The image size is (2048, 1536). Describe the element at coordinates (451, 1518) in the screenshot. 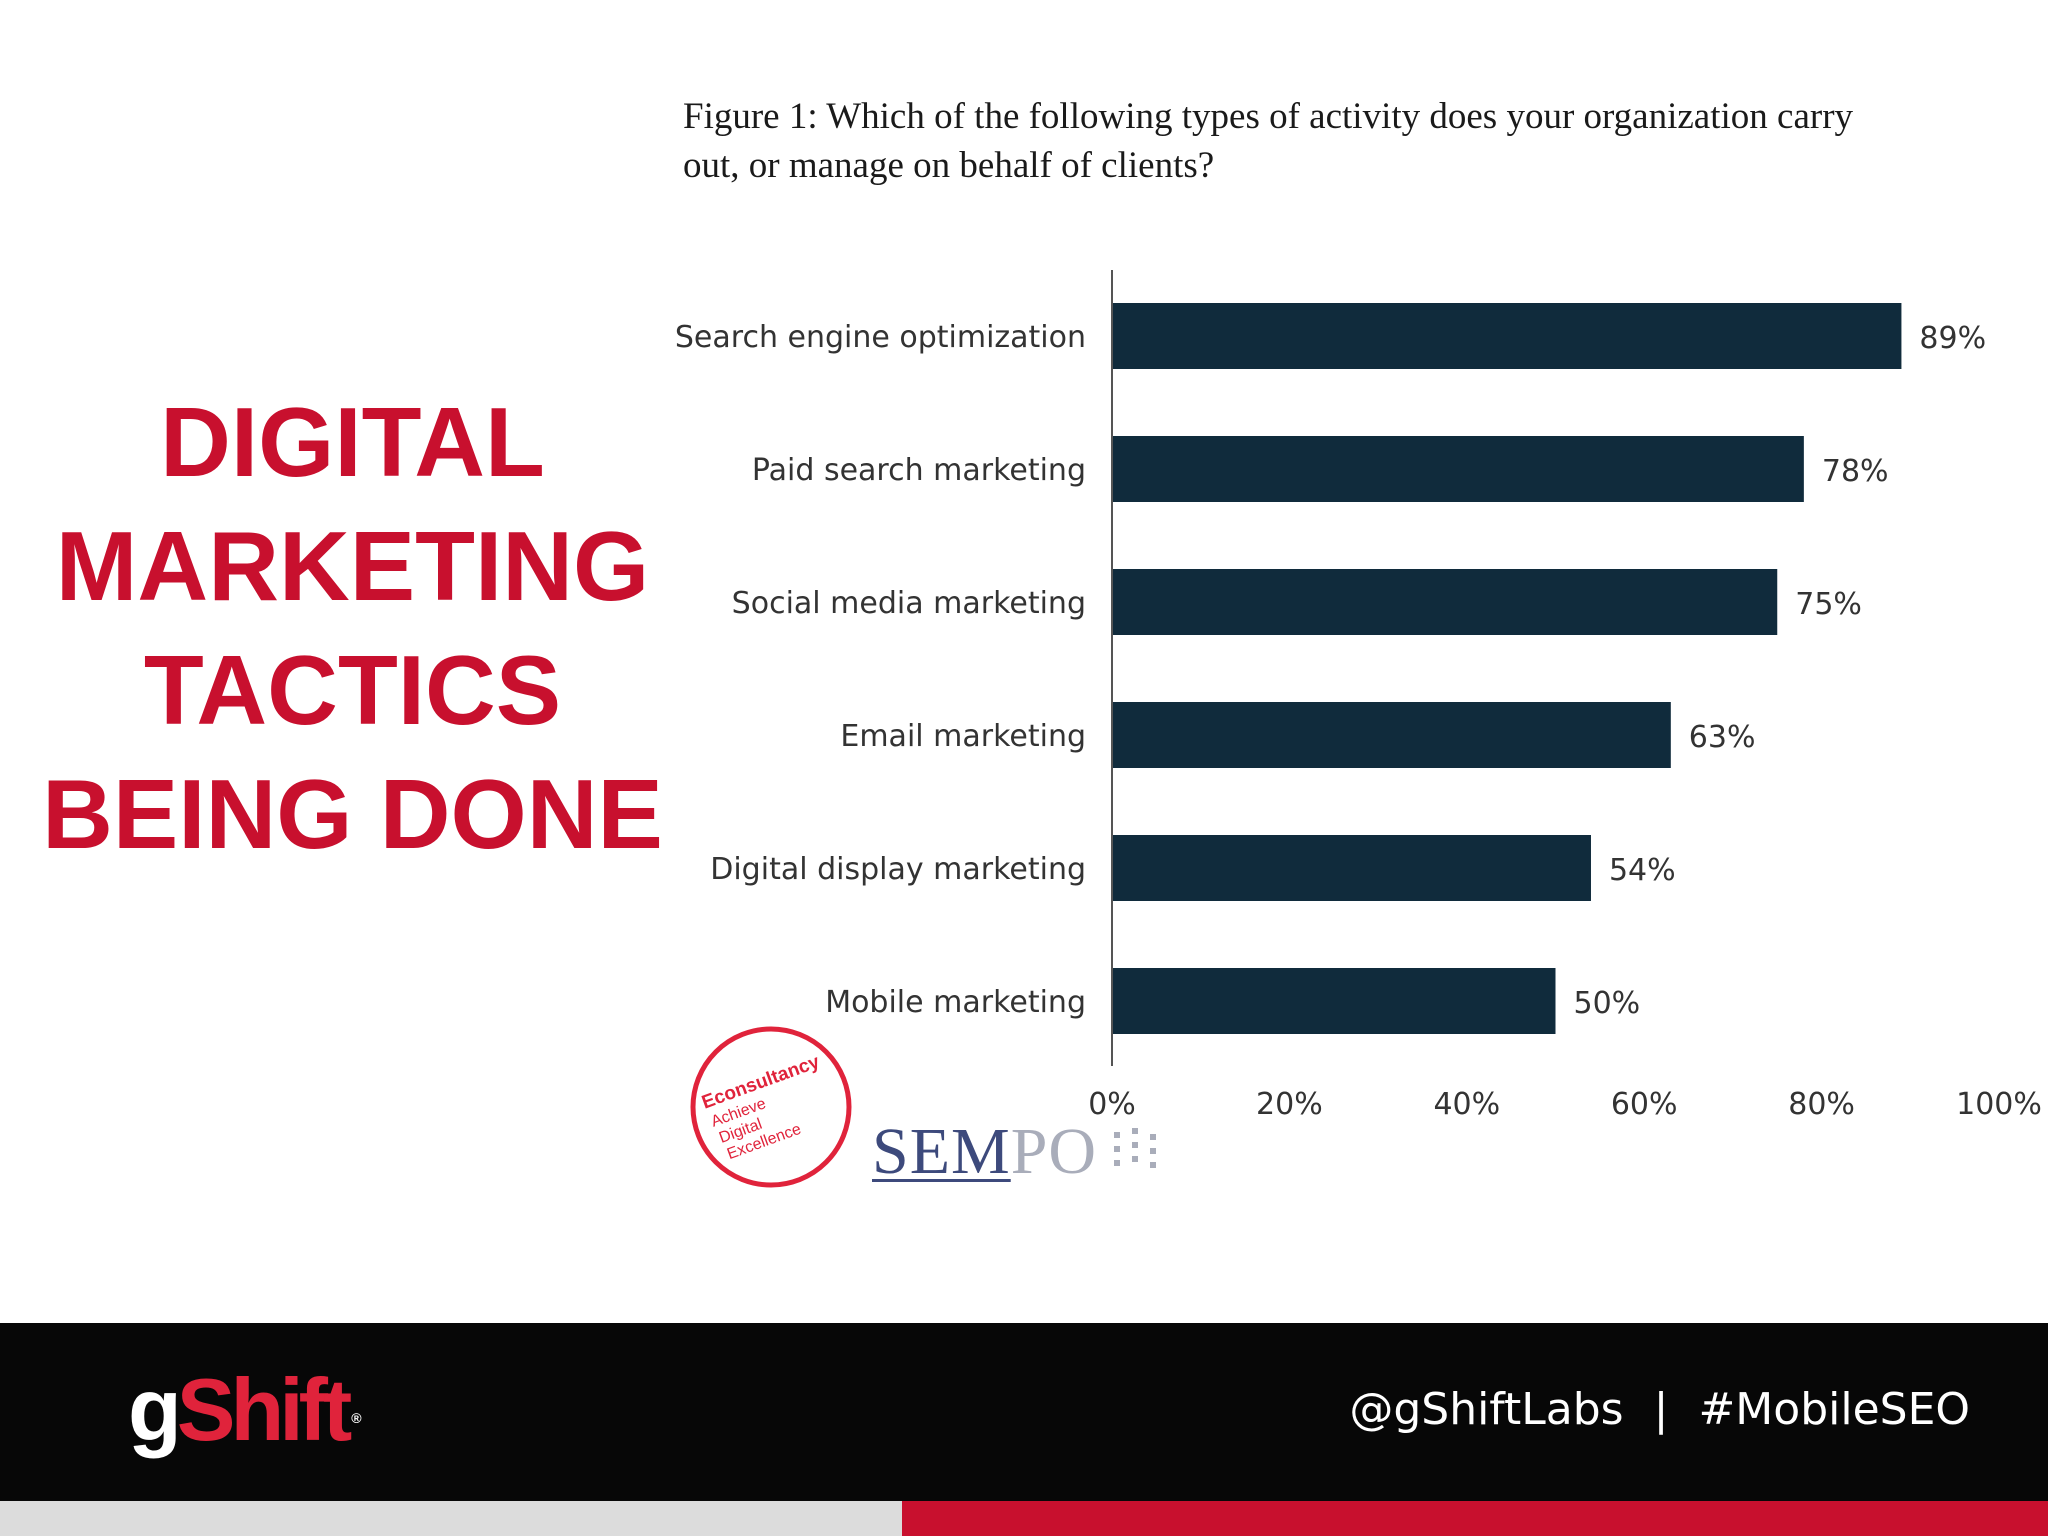

I see `footer-strip` at that location.